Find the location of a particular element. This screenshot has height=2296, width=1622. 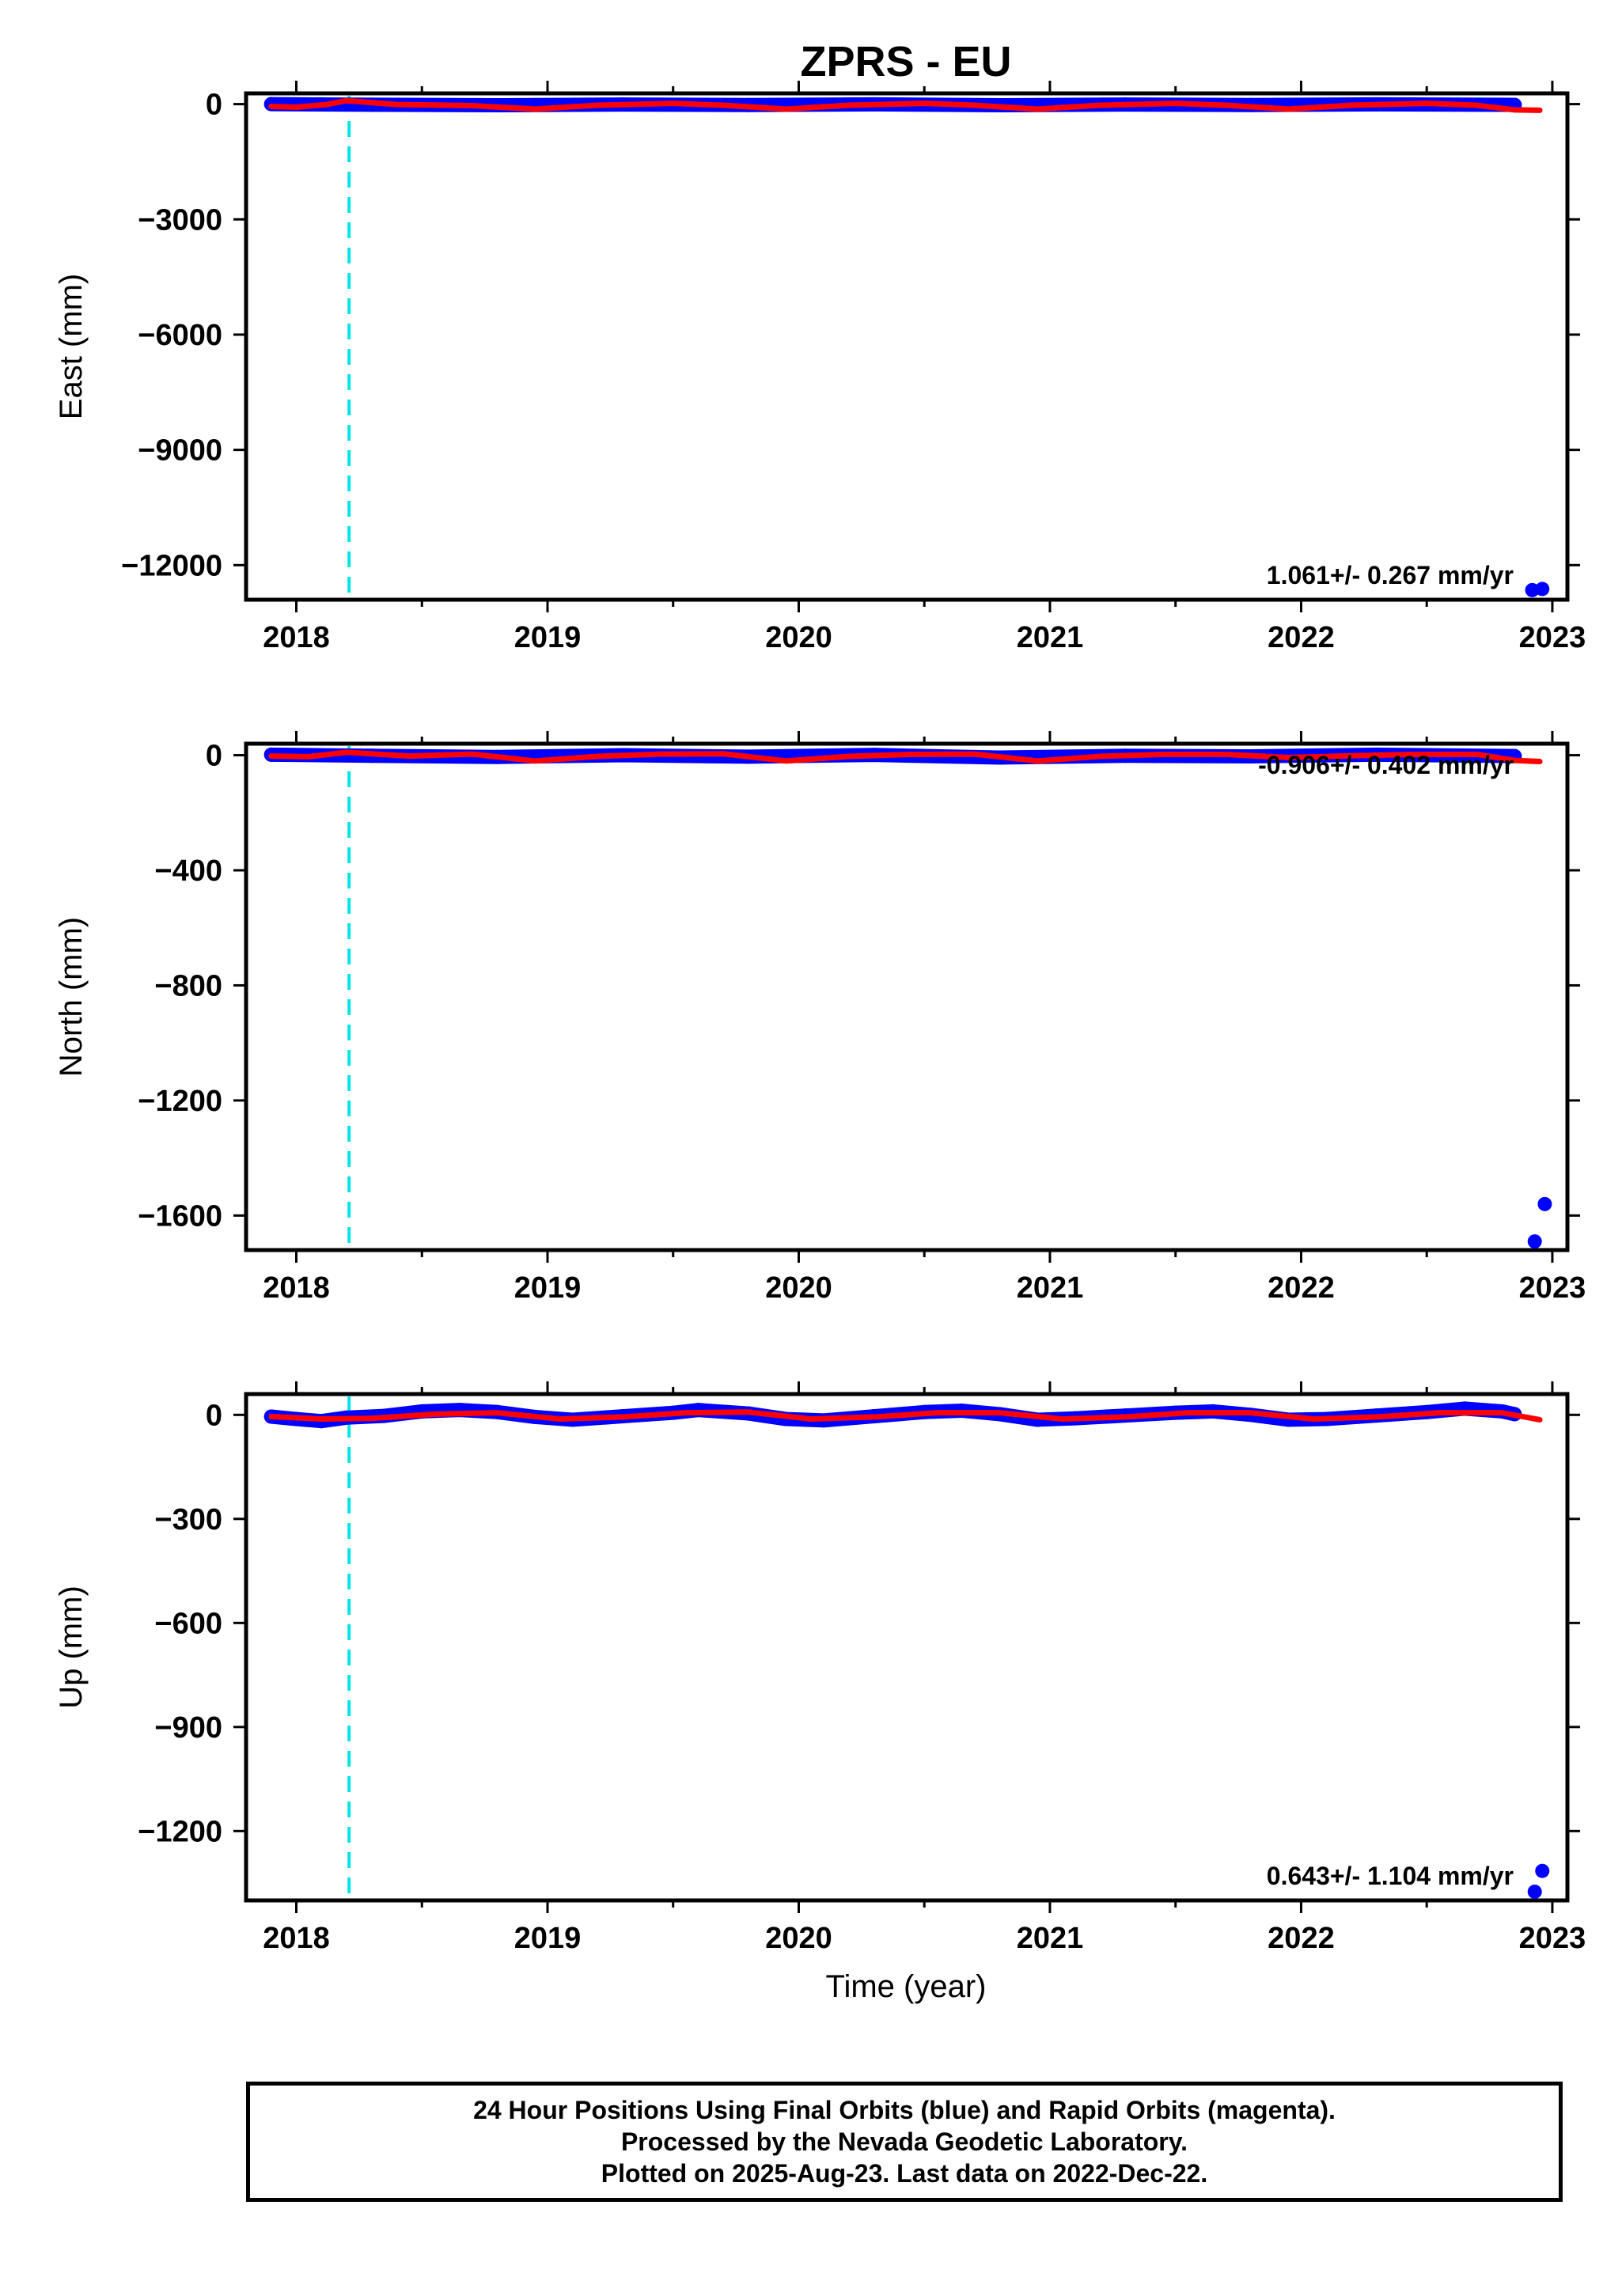

y-tick-label: −12000 is located at coordinates (172, 565).